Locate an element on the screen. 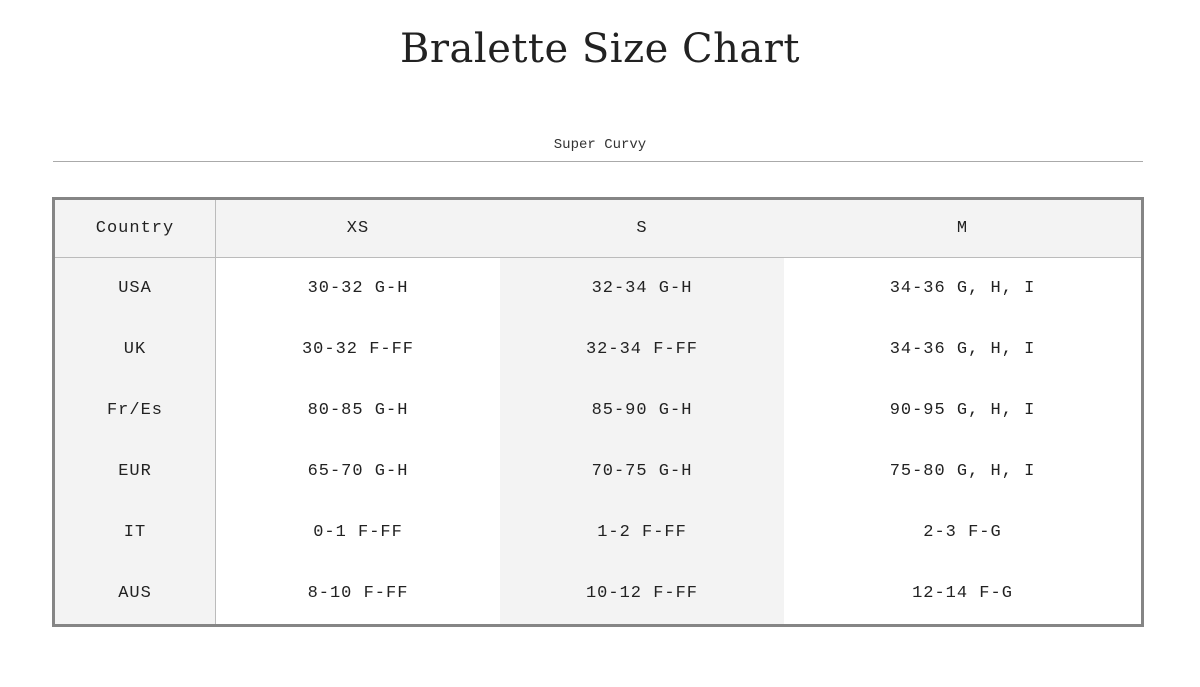  header-row: Country XS S M is located at coordinates (598, 228).